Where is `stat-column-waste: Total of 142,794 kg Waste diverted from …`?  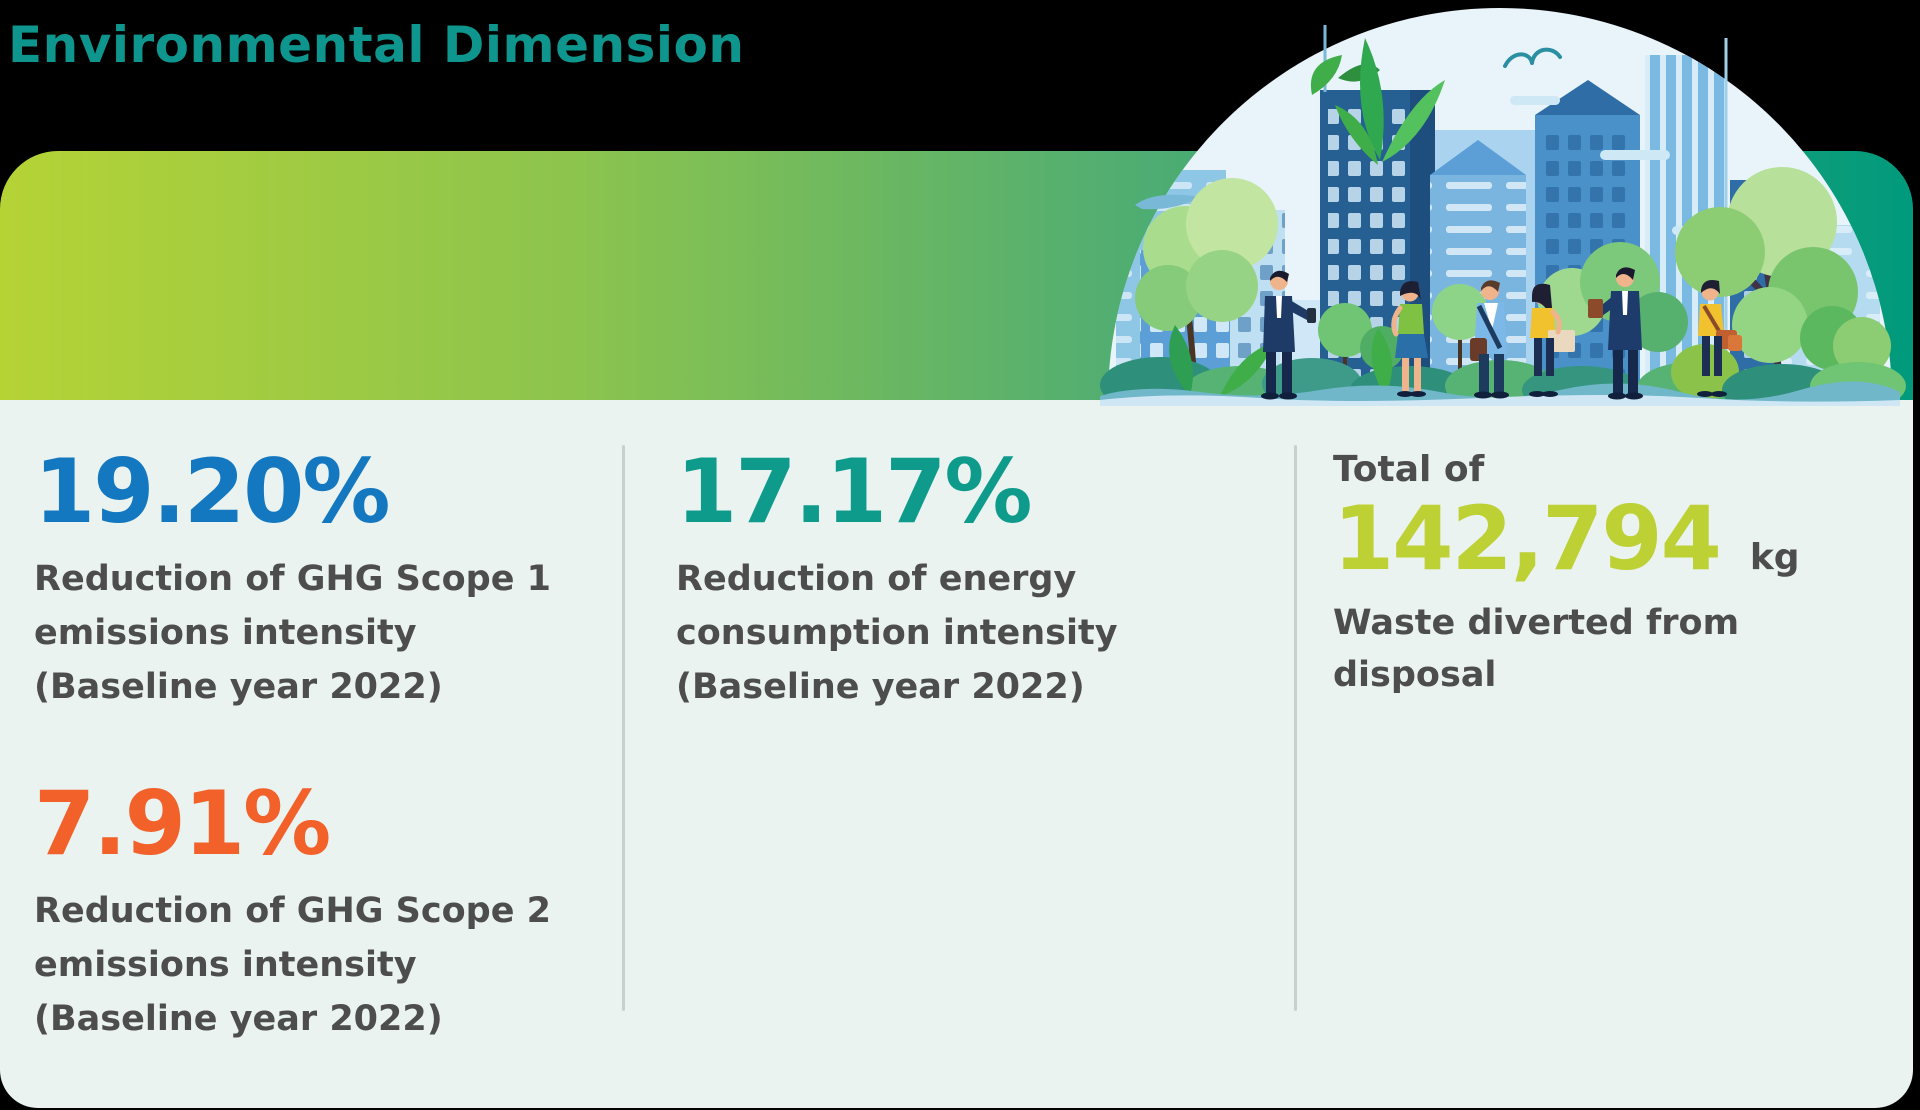
stat-column-waste: Total of 142,794 kg Waste diverted from … is located at coordinates (1613, 574).